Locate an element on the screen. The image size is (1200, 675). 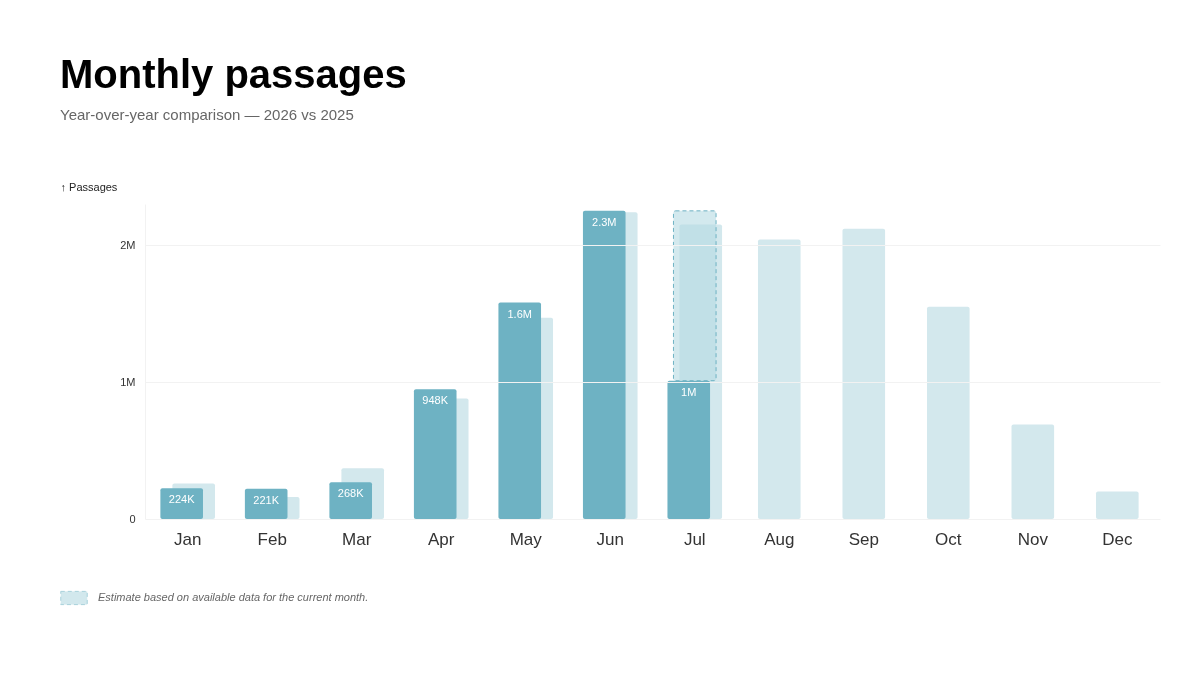
data-label: 268K is located at coordinates (351, 493).